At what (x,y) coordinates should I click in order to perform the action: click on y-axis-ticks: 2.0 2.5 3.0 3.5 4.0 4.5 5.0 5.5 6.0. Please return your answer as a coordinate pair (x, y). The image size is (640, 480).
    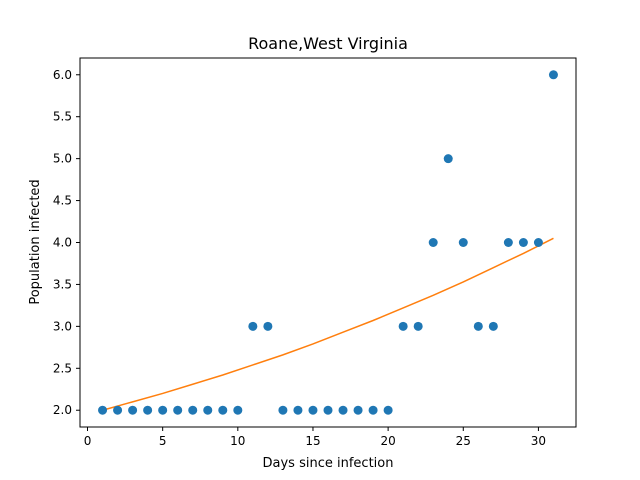
    Looking at the image, I should click on (66, 242).